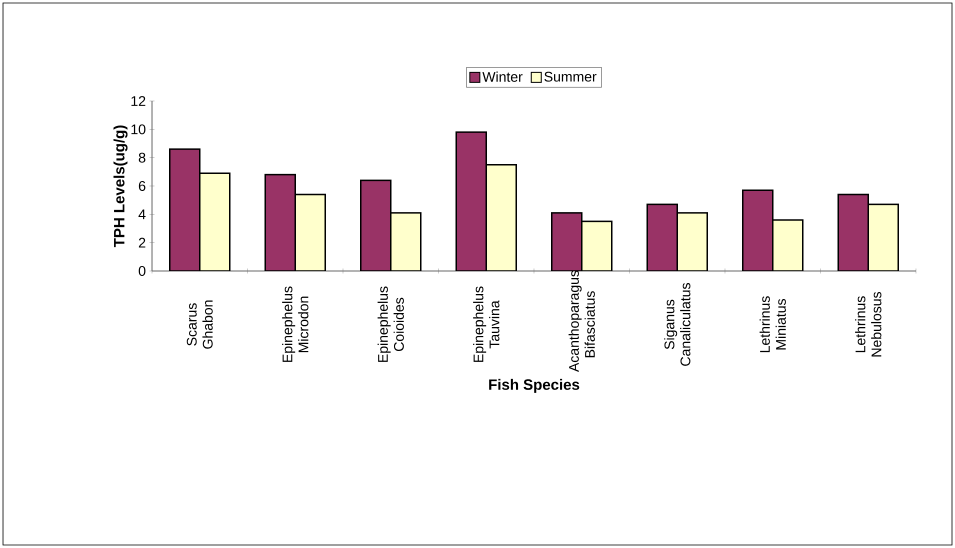 The width and height of the screenshot is (955, 548). What do you see at coordinates (570, 77) in the screenshot?
I see `legend-label: Summer` at bounding box center [570, 77].